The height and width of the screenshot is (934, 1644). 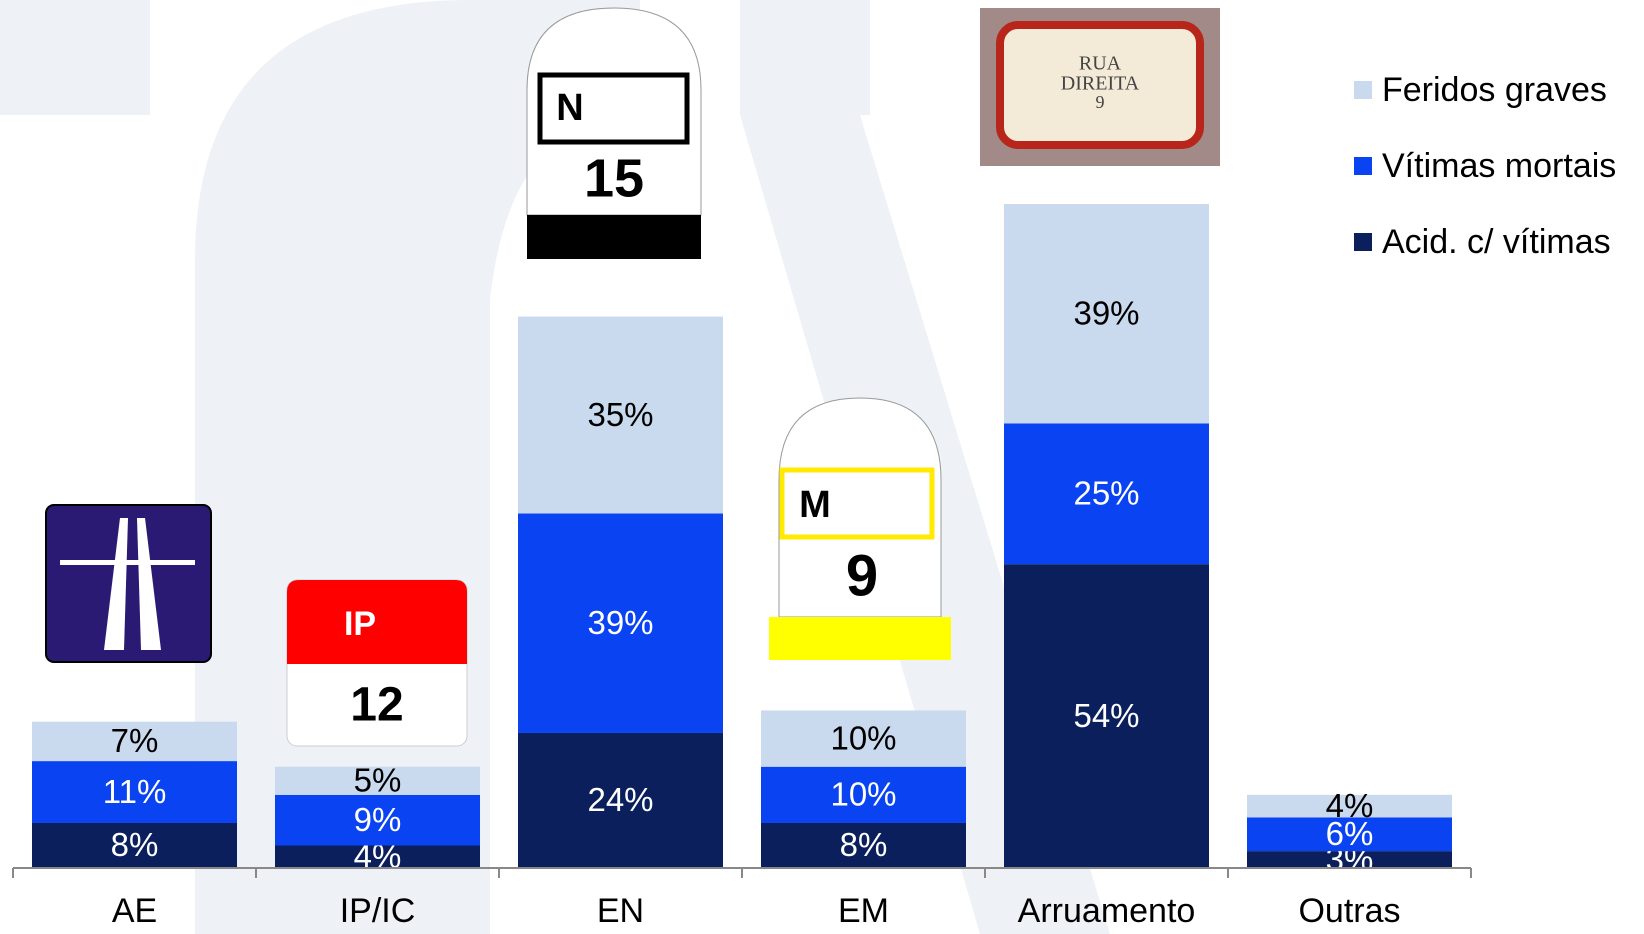 I want to click on data-label: 35%, so click(x=620, y=414).